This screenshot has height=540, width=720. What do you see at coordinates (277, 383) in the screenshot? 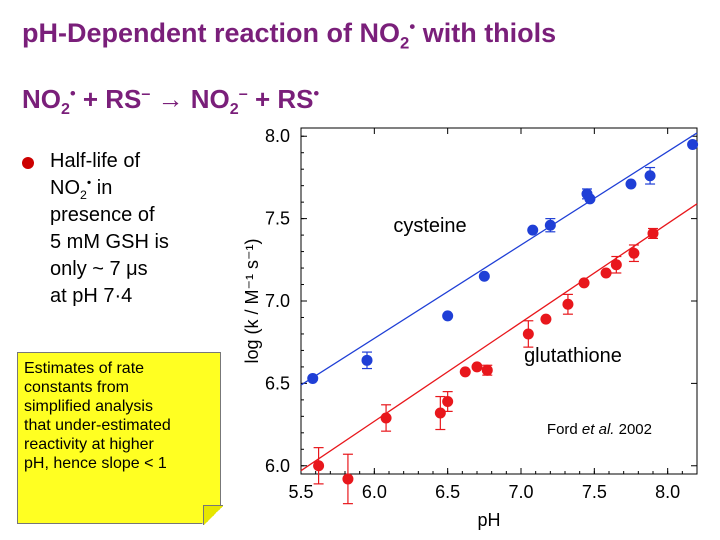
I see `y-tick-label: 6.5` at bounding box center [277, 383].